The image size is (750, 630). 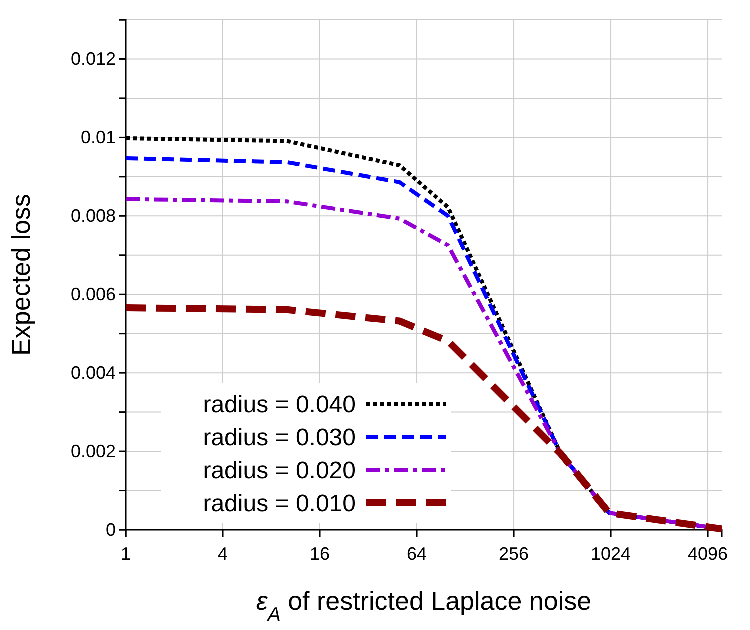 What do you see at coordinates (223, 554) in the screenshot?
I see `x-tick-label: 4` at bounding box center [223, 554].